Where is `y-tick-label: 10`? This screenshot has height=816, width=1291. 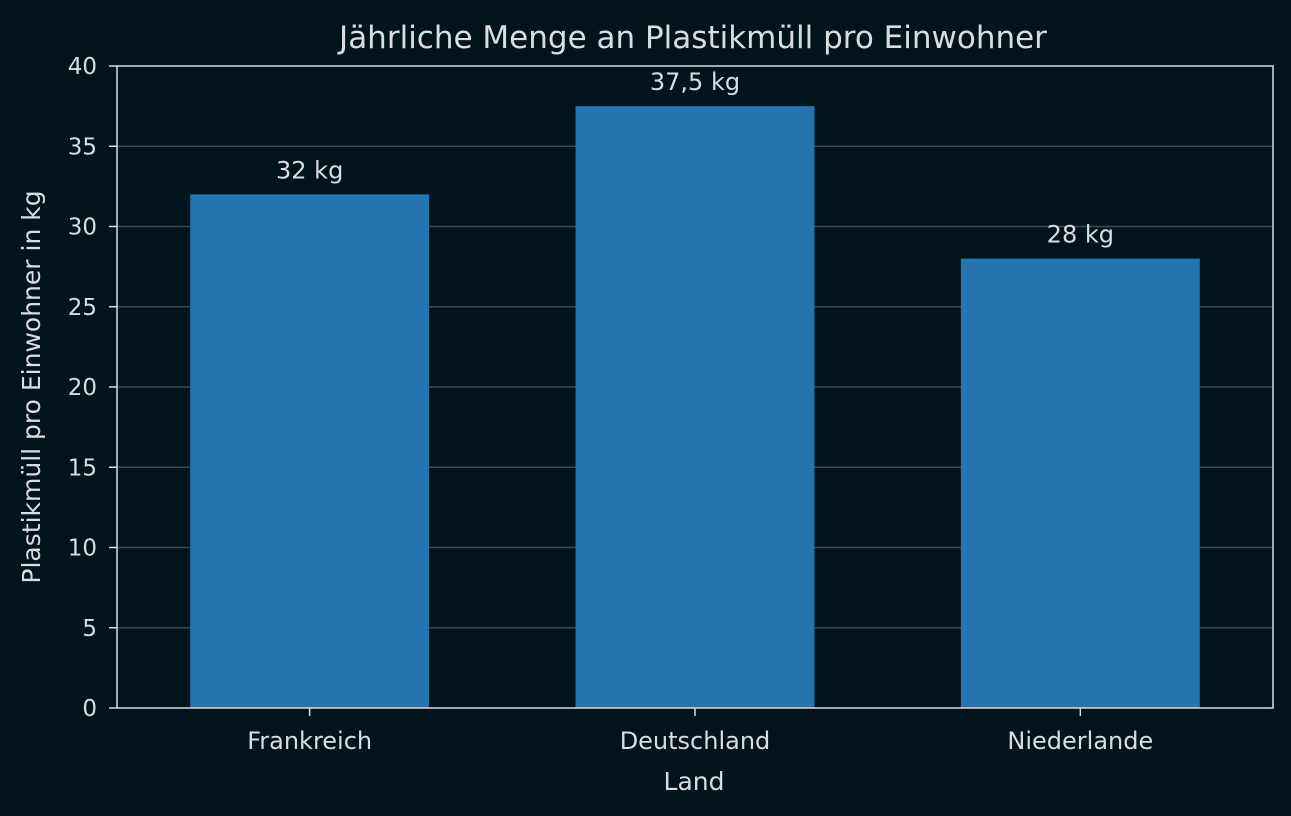
y-tick-label: 10 is located at coordinates (82, 549).